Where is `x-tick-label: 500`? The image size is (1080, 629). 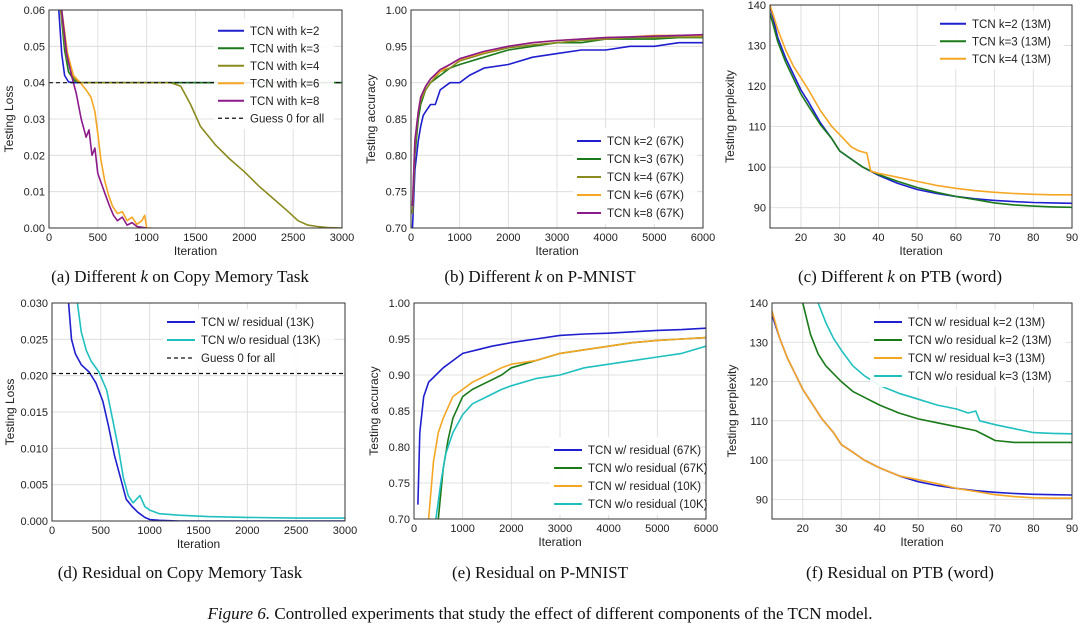
x-tick-label: 500 is located at coordinates (101, 531).